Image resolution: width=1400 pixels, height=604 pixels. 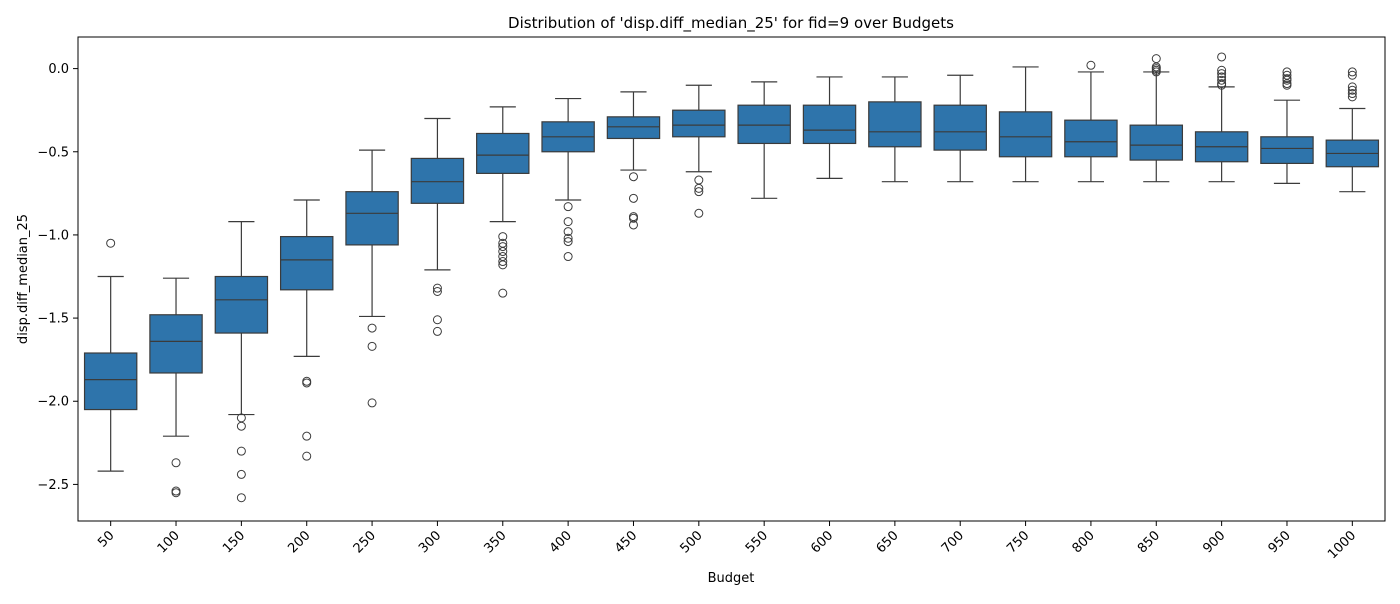 I want to click on y-tick-label: −0.5, so click(x=53, y=152).